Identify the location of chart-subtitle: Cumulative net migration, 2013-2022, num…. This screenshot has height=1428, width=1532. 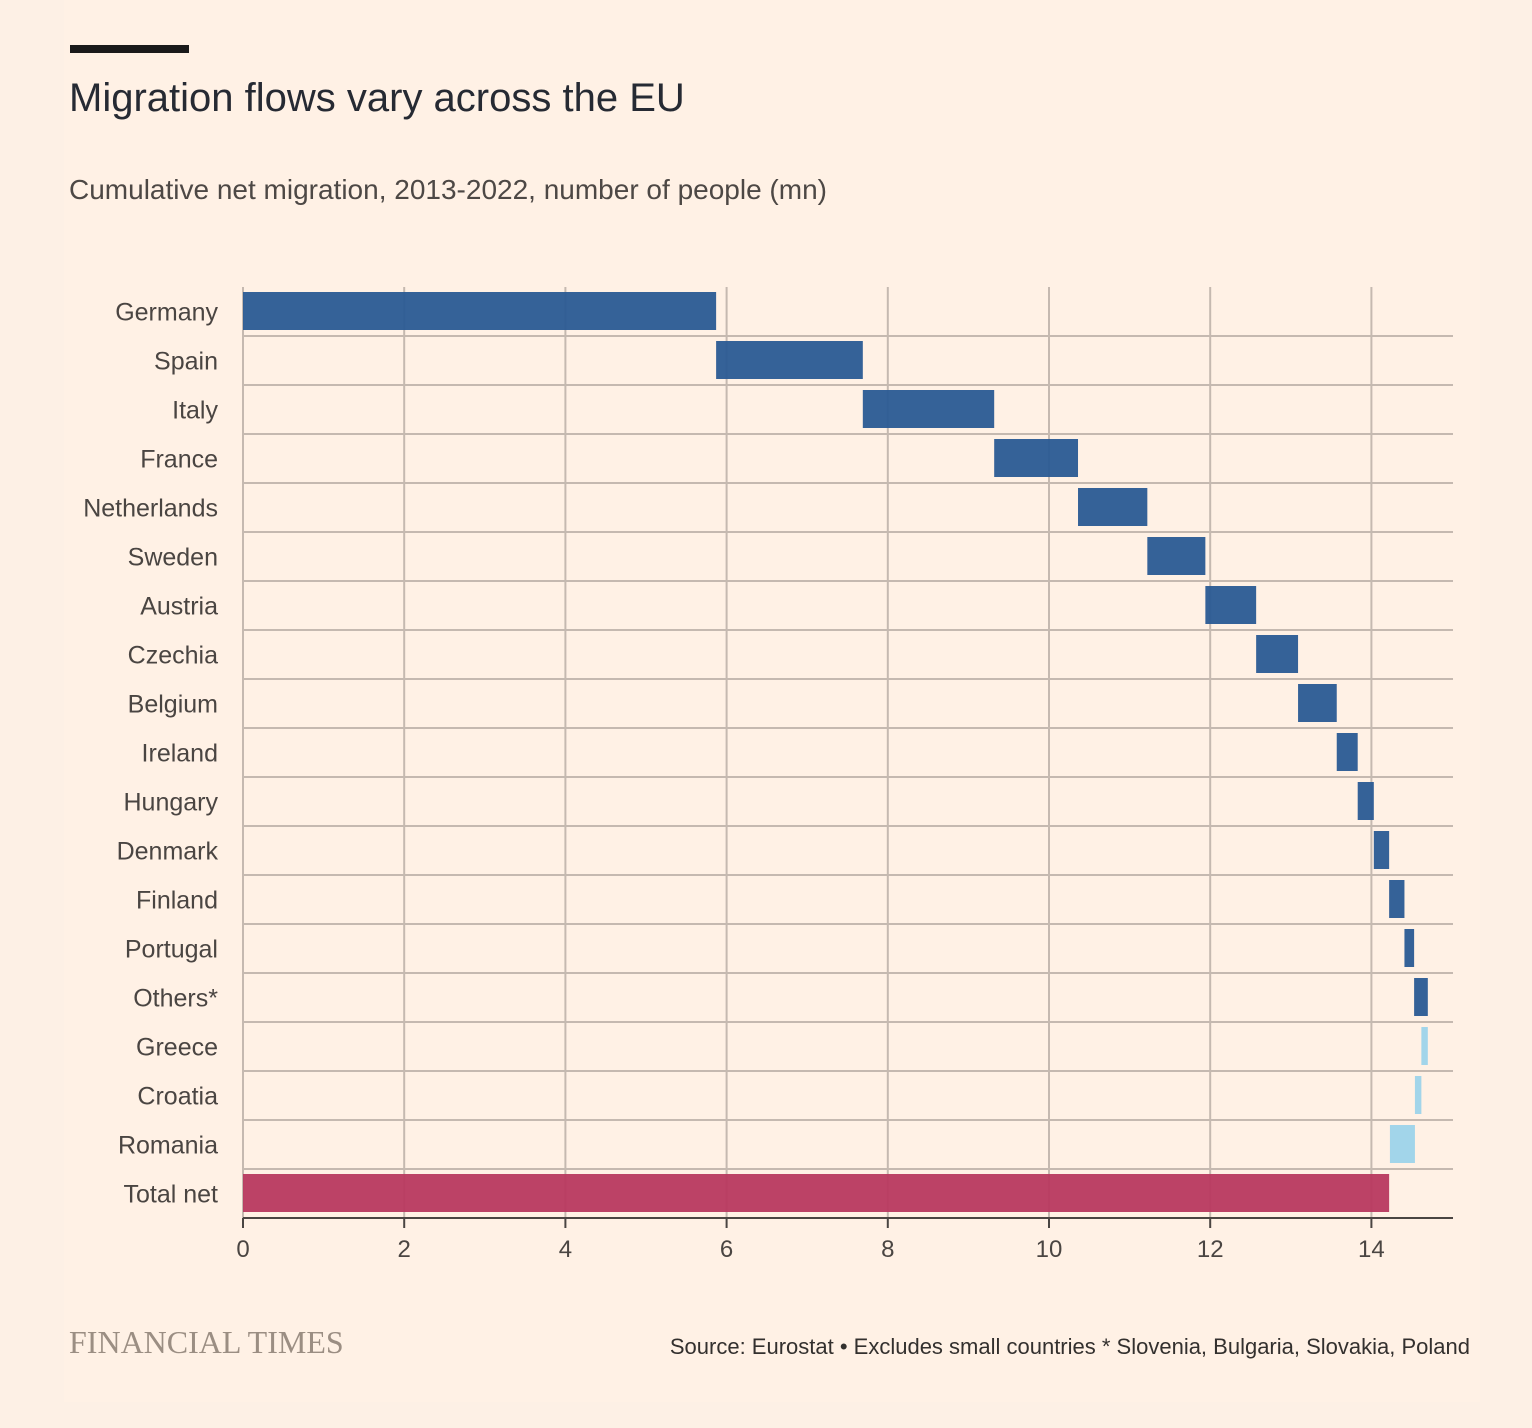
(448, 189).